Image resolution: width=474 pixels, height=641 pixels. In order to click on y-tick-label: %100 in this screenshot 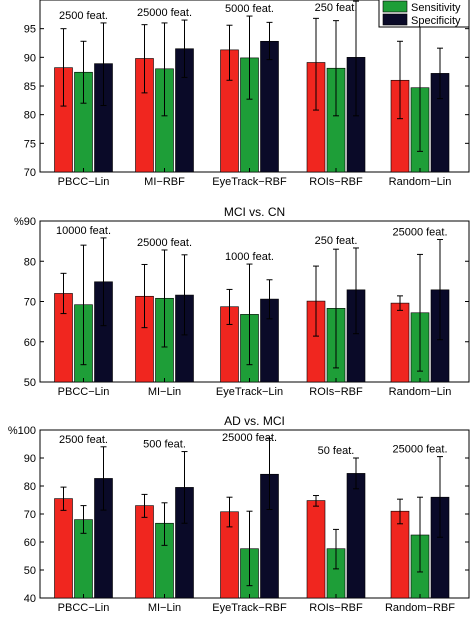, I will do `click(22, 431)`.